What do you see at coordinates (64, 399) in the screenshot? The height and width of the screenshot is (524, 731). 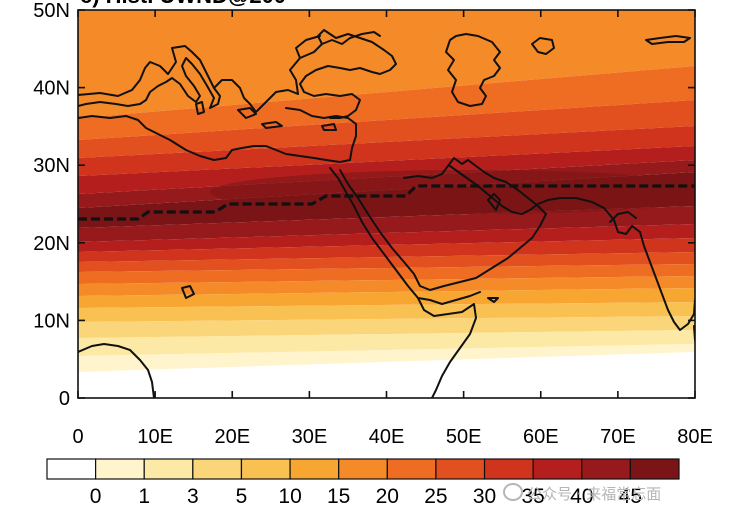 I see `lat-tick-label: 0` at bounding box center [64, 399].